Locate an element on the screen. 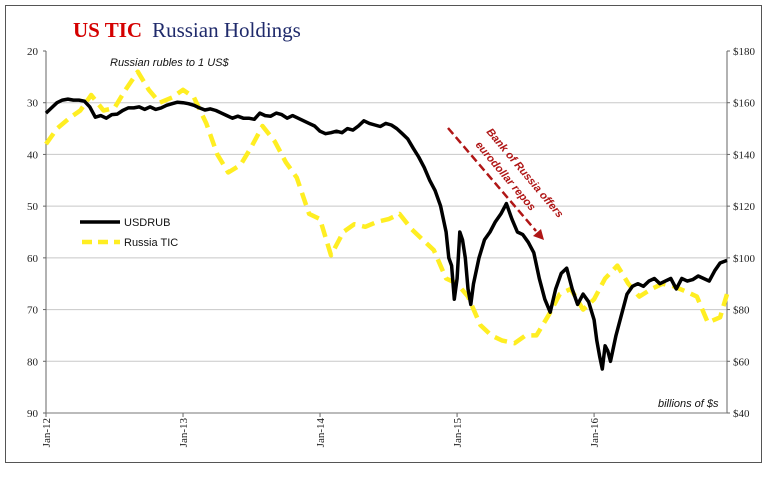 This screenshot has width=769, height=481. right-axis-ticks: $40 $60 $80 $100 $120 $140 $160 $180 is located at coordinates (741, 233).